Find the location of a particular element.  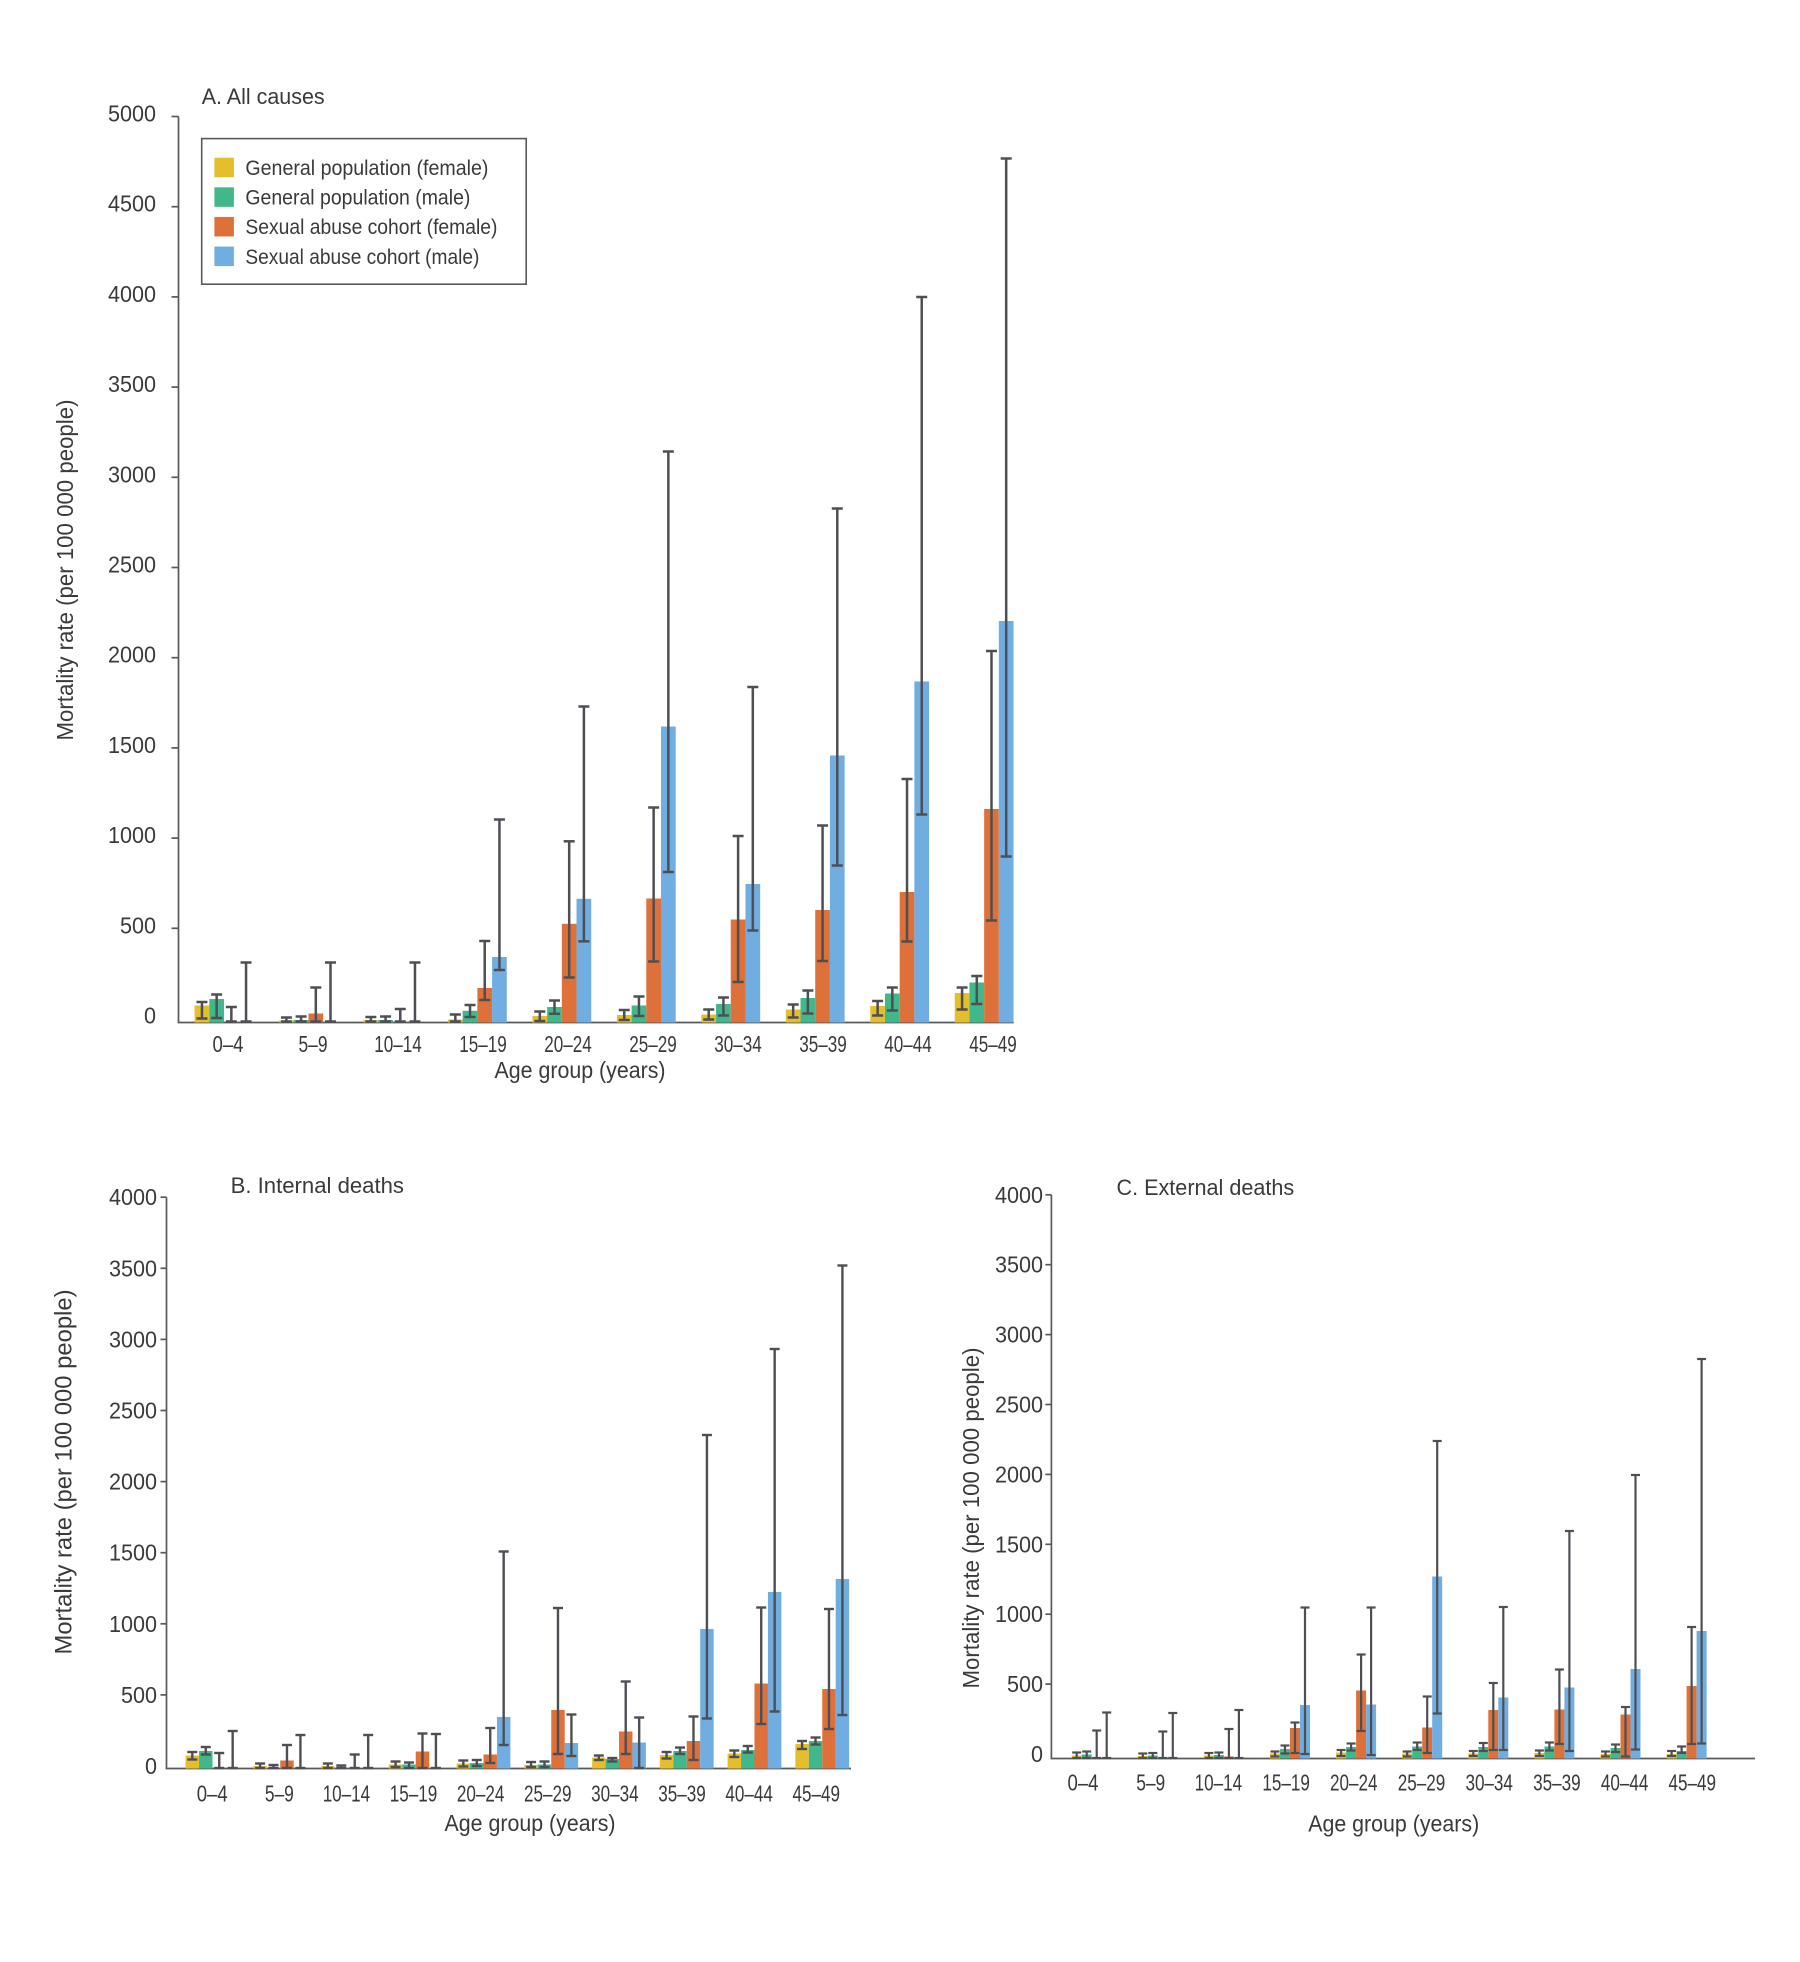

svg-text: A. All causes is located at coordinates (263, 96).